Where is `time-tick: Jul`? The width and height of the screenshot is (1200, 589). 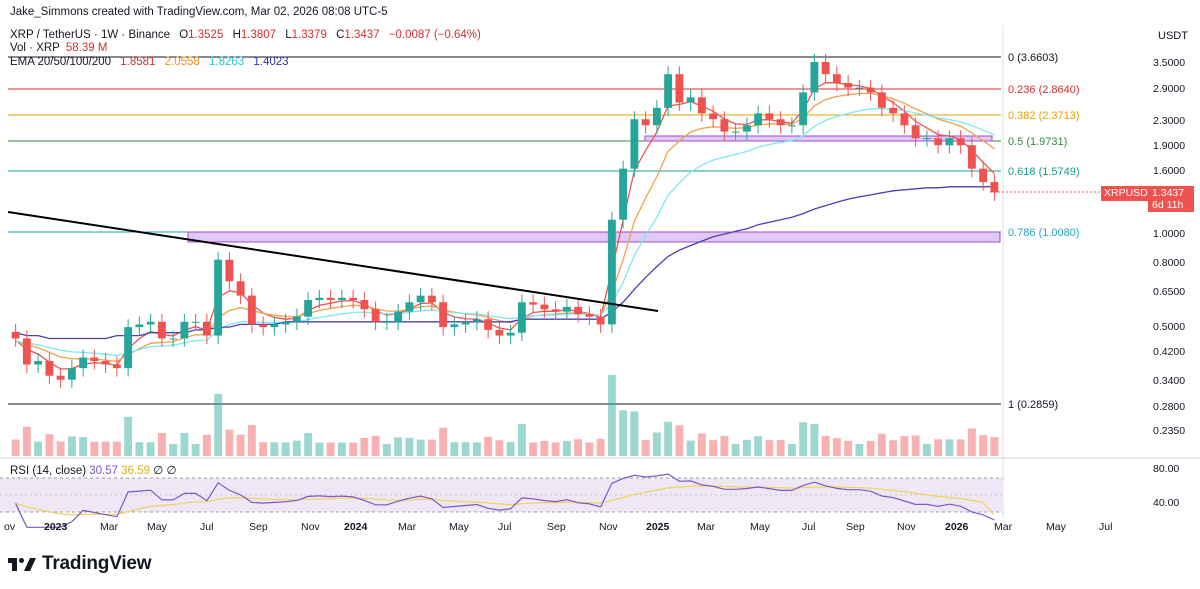 time-tick: Jul is located at coordinates (808, 527).